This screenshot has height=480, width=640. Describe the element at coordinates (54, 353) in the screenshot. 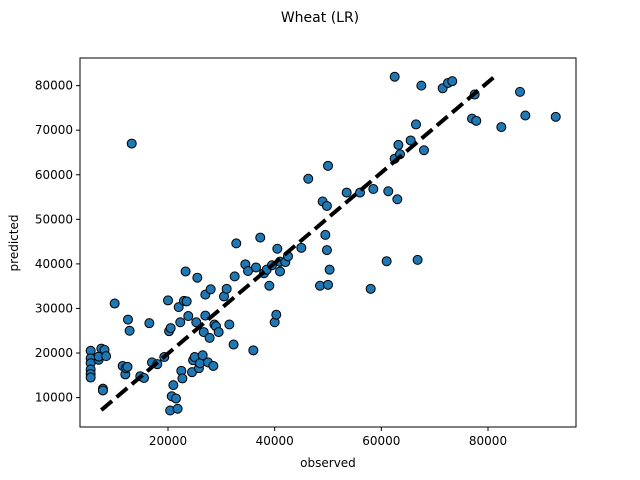

I see `y-tick-label: 20000` at that location.